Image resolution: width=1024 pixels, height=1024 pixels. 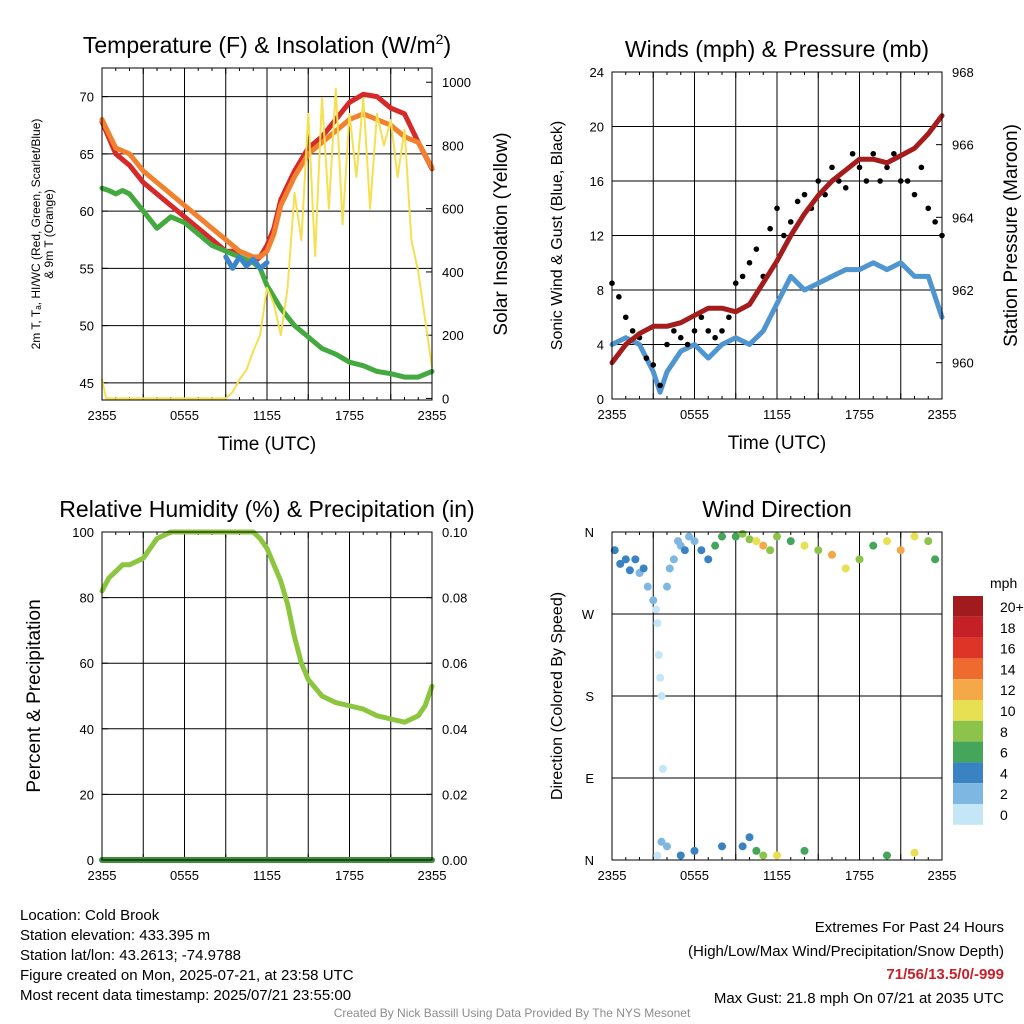 What do you see at coordinates (87, 211) in the screenshot?
I see `y-tick-label: 60` at bounding box center [87, 211].